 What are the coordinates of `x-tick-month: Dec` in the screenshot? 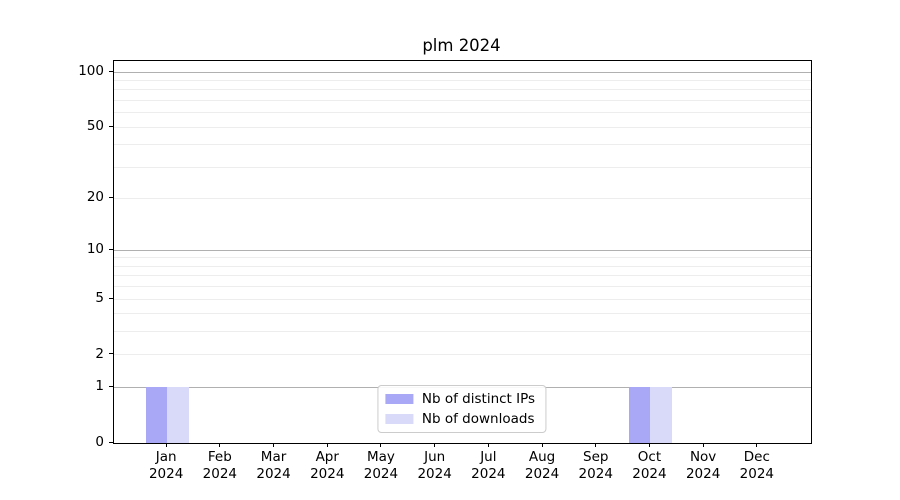 It's located at (756, 457).